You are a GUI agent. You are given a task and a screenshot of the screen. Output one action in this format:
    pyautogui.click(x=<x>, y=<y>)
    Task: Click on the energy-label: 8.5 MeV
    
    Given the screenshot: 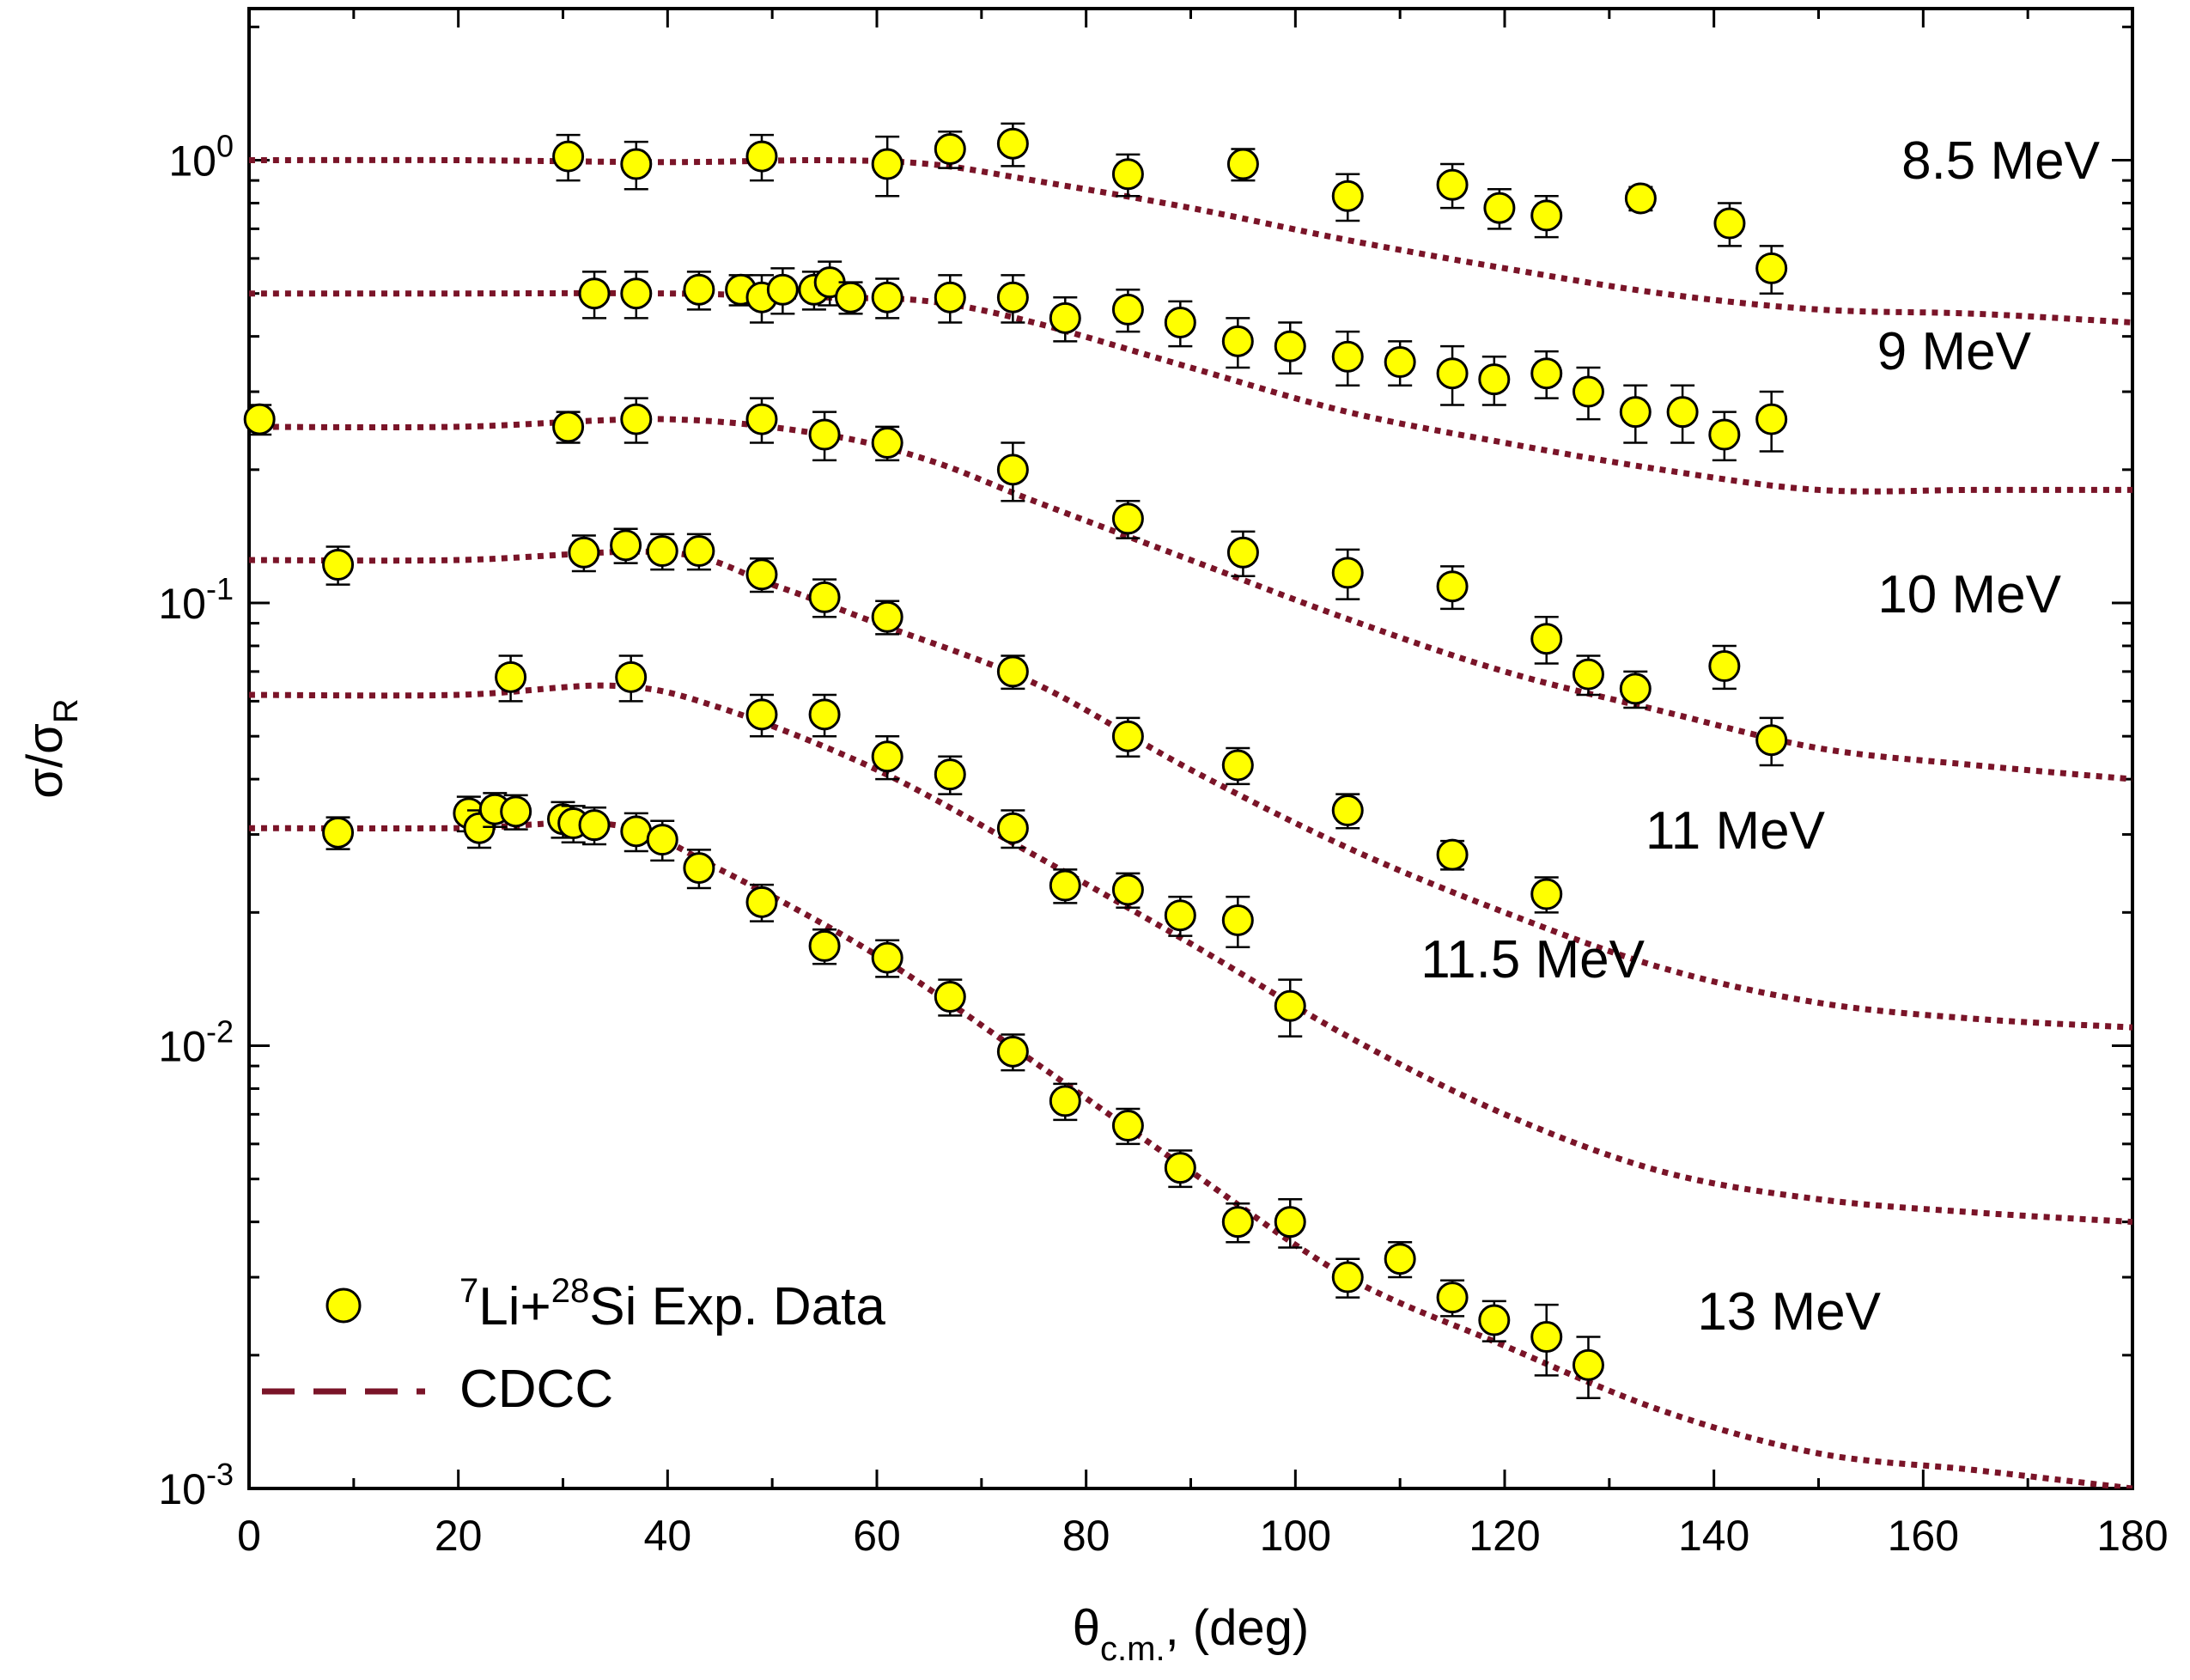 What is the action you would take?
    pyautogui.click(x=2001, y=161)
    